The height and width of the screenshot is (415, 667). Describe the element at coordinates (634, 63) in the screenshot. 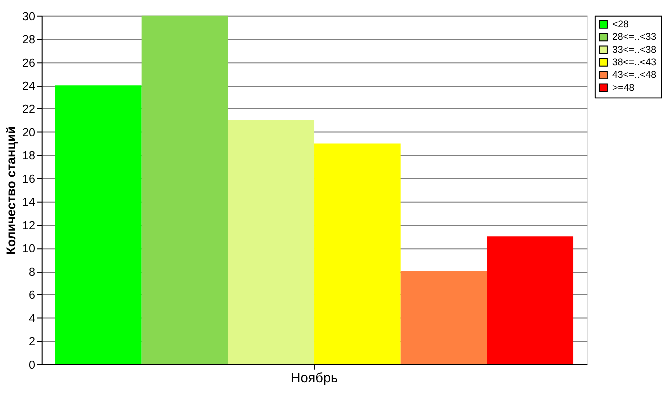

I see `legend-label: 38<=..<43` at that location.